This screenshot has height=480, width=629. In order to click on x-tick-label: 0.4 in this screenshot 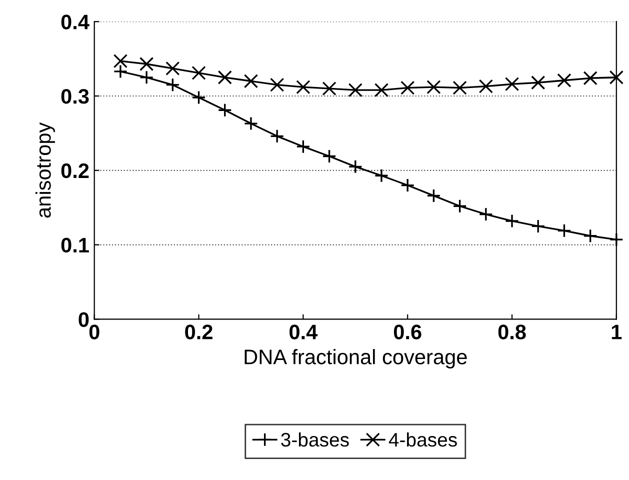, I will do `click(304, 332)`.